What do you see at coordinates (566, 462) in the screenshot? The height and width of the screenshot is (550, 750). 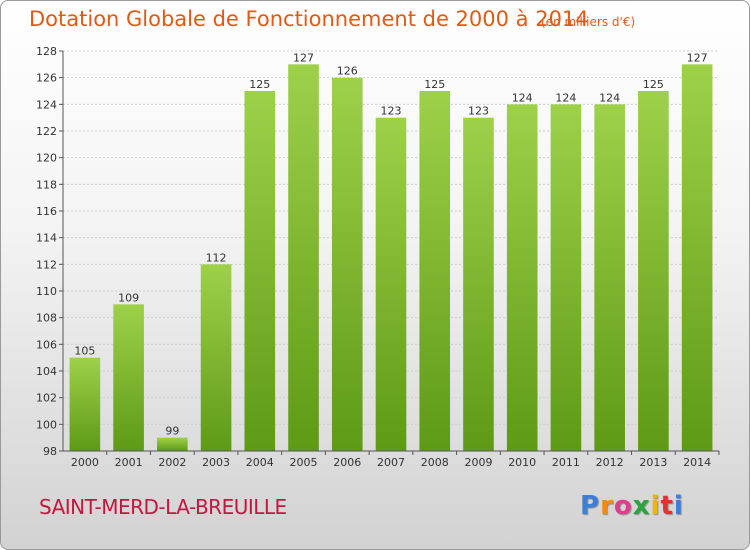 I see `x-tick-label: 2011` at bounding box center [566, 462].